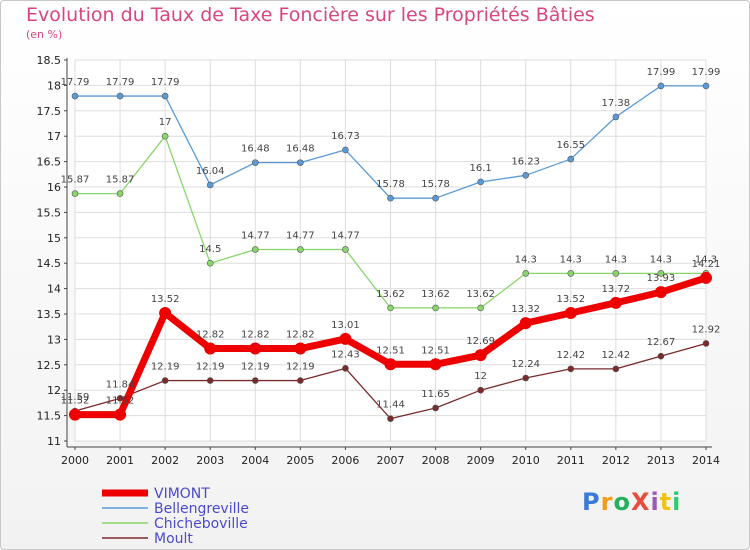  What do you see at coordinates (390, 405) in the screenshot?
I see `data-label-moult: 11.44` at bounding box center [390, 405].